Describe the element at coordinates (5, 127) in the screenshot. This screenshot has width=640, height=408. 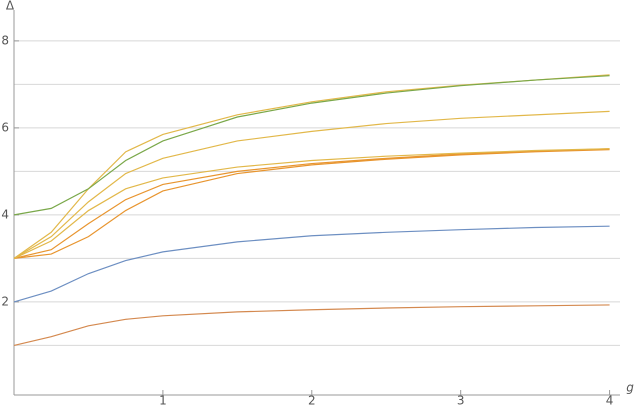
I see `y-tick-label: 6` at that location.